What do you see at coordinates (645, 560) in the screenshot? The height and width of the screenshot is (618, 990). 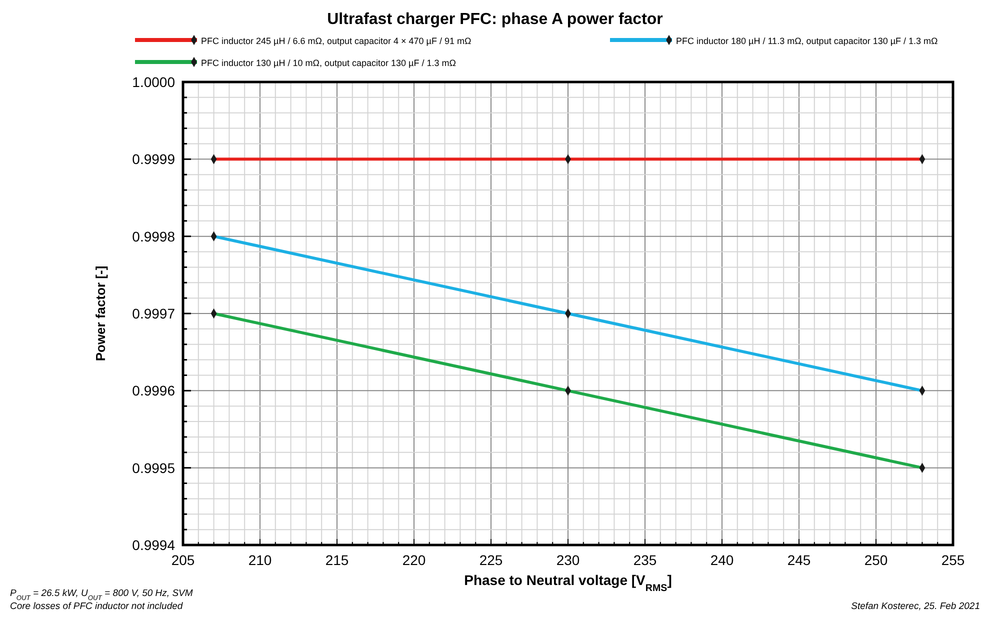 I see `x-tick-label: 235` at bounding box center [645, 560].